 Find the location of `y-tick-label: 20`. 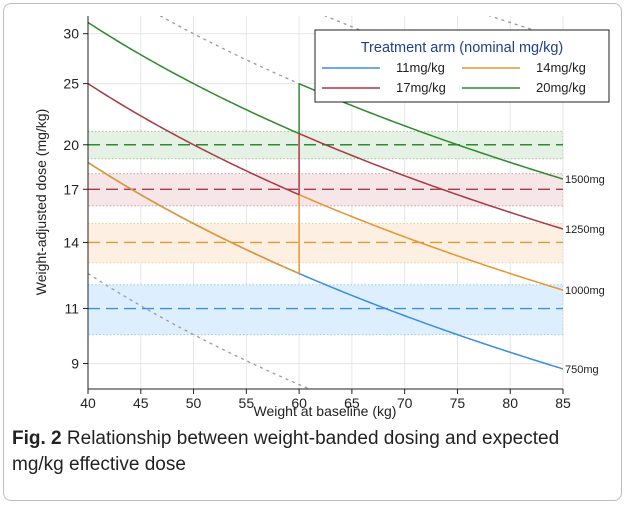

y-tick-label: 20 is located at coordinates (71, 145).